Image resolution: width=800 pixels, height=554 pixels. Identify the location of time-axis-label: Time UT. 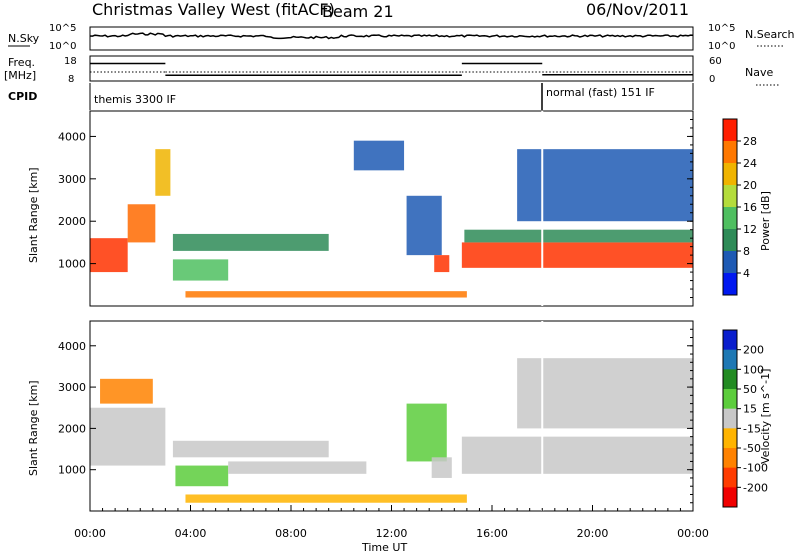
(384, 547).